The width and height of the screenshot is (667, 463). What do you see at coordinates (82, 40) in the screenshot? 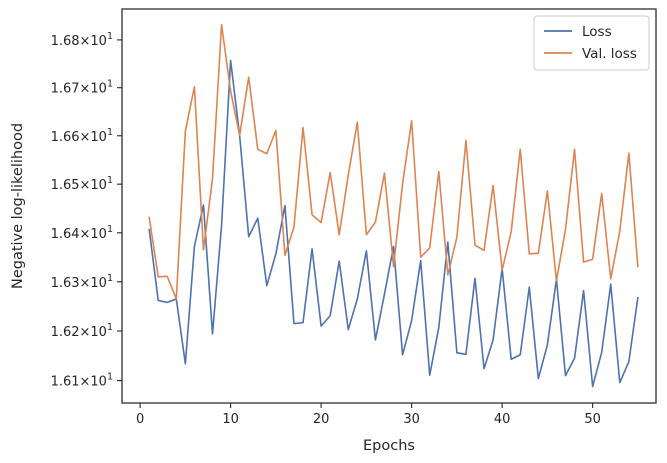
I see `y-tick-label: 1.68×10¹` at bounding box center [82, 40].